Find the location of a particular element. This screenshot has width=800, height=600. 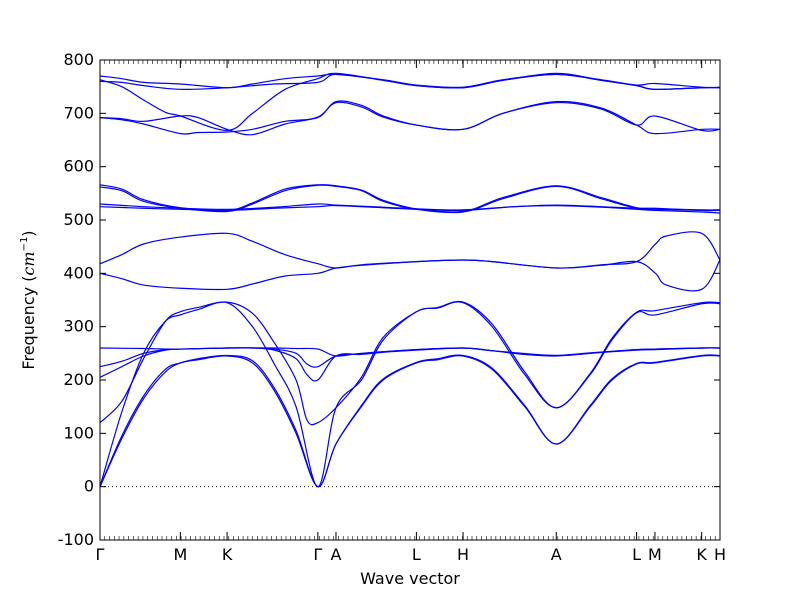

y-tick-label: 600 is located at coordinates (78, 166).